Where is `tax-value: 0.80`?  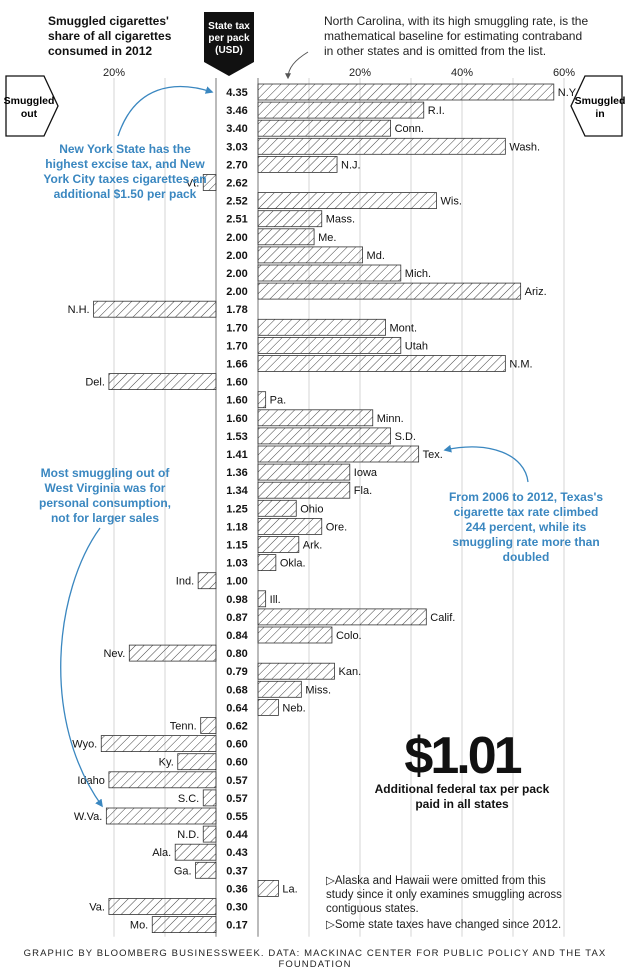 tax-value: 0.80 is located at coordinates (236, 654).